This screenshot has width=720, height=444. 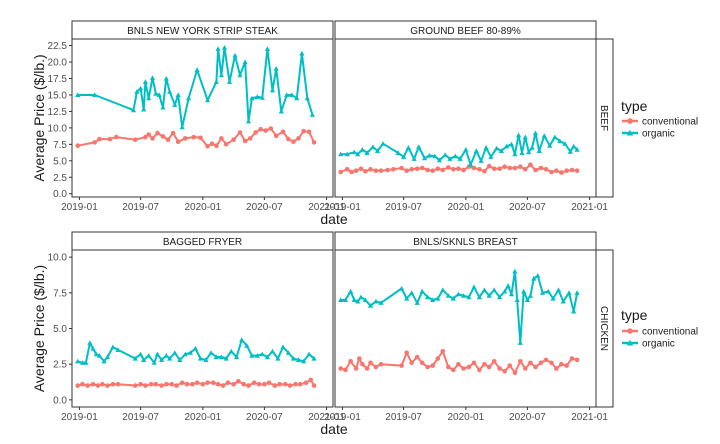 I want to click on y-tick-label: 5.0, so click(x=60, y=329).